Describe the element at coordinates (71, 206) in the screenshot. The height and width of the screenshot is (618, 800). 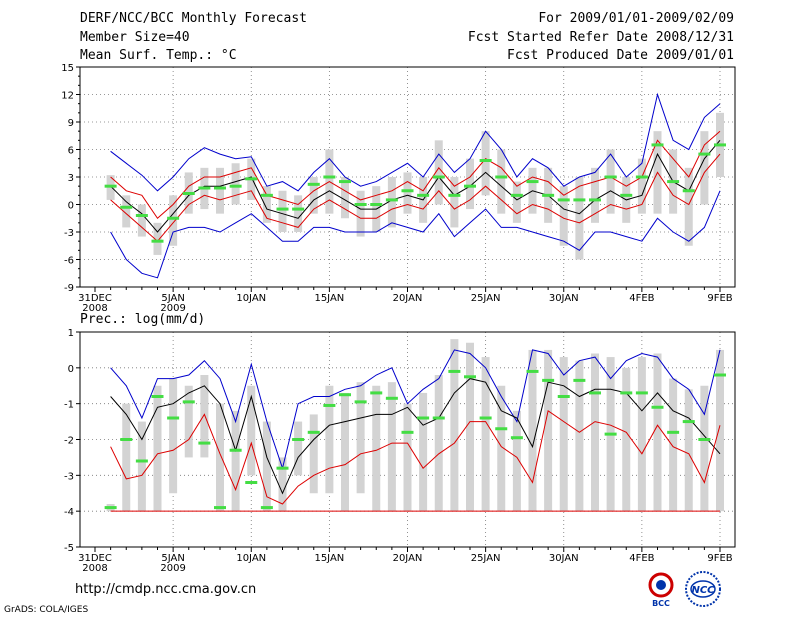
I see `y-tick-label: 0` at that location.